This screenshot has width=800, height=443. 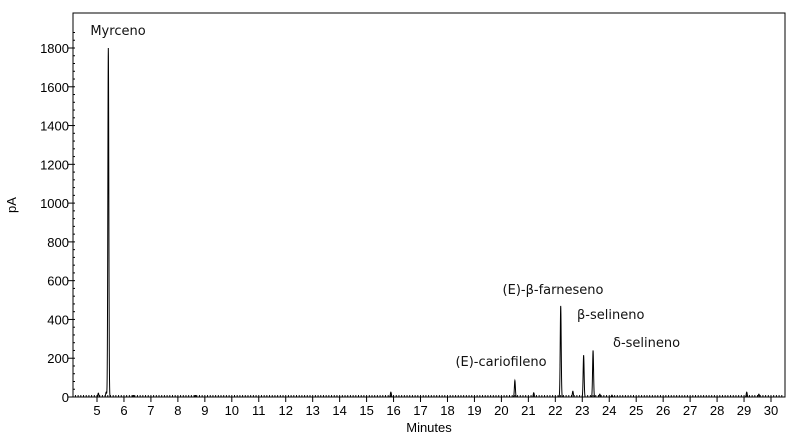 What do you see at coordinates (54, 164) in the screenshot?
I see `y-tick-label: 1200` at bounding box center [54, 164].